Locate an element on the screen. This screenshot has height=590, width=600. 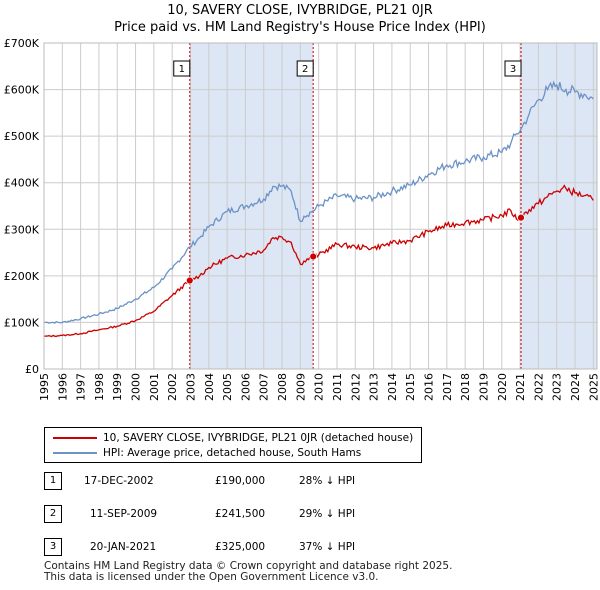
x-tick-label: 1998 is located at coordinates (99, 387).